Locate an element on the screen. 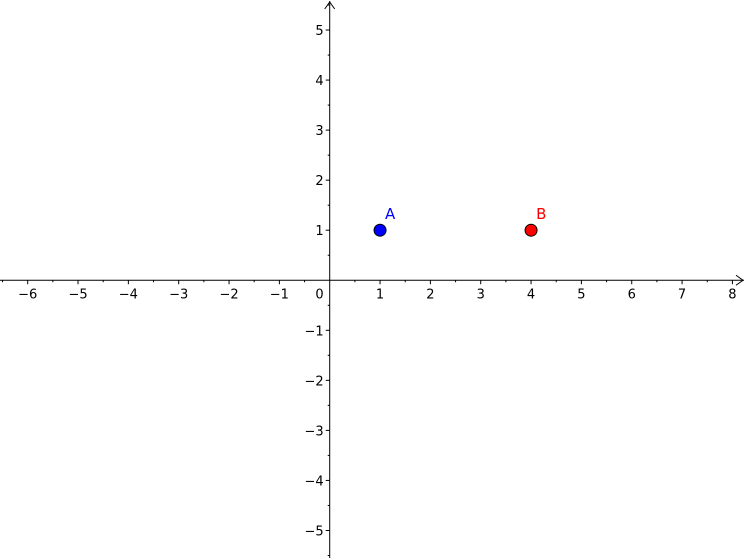 This screenshot has width=745, height=558. point-b is located at coordinates (531, 230).